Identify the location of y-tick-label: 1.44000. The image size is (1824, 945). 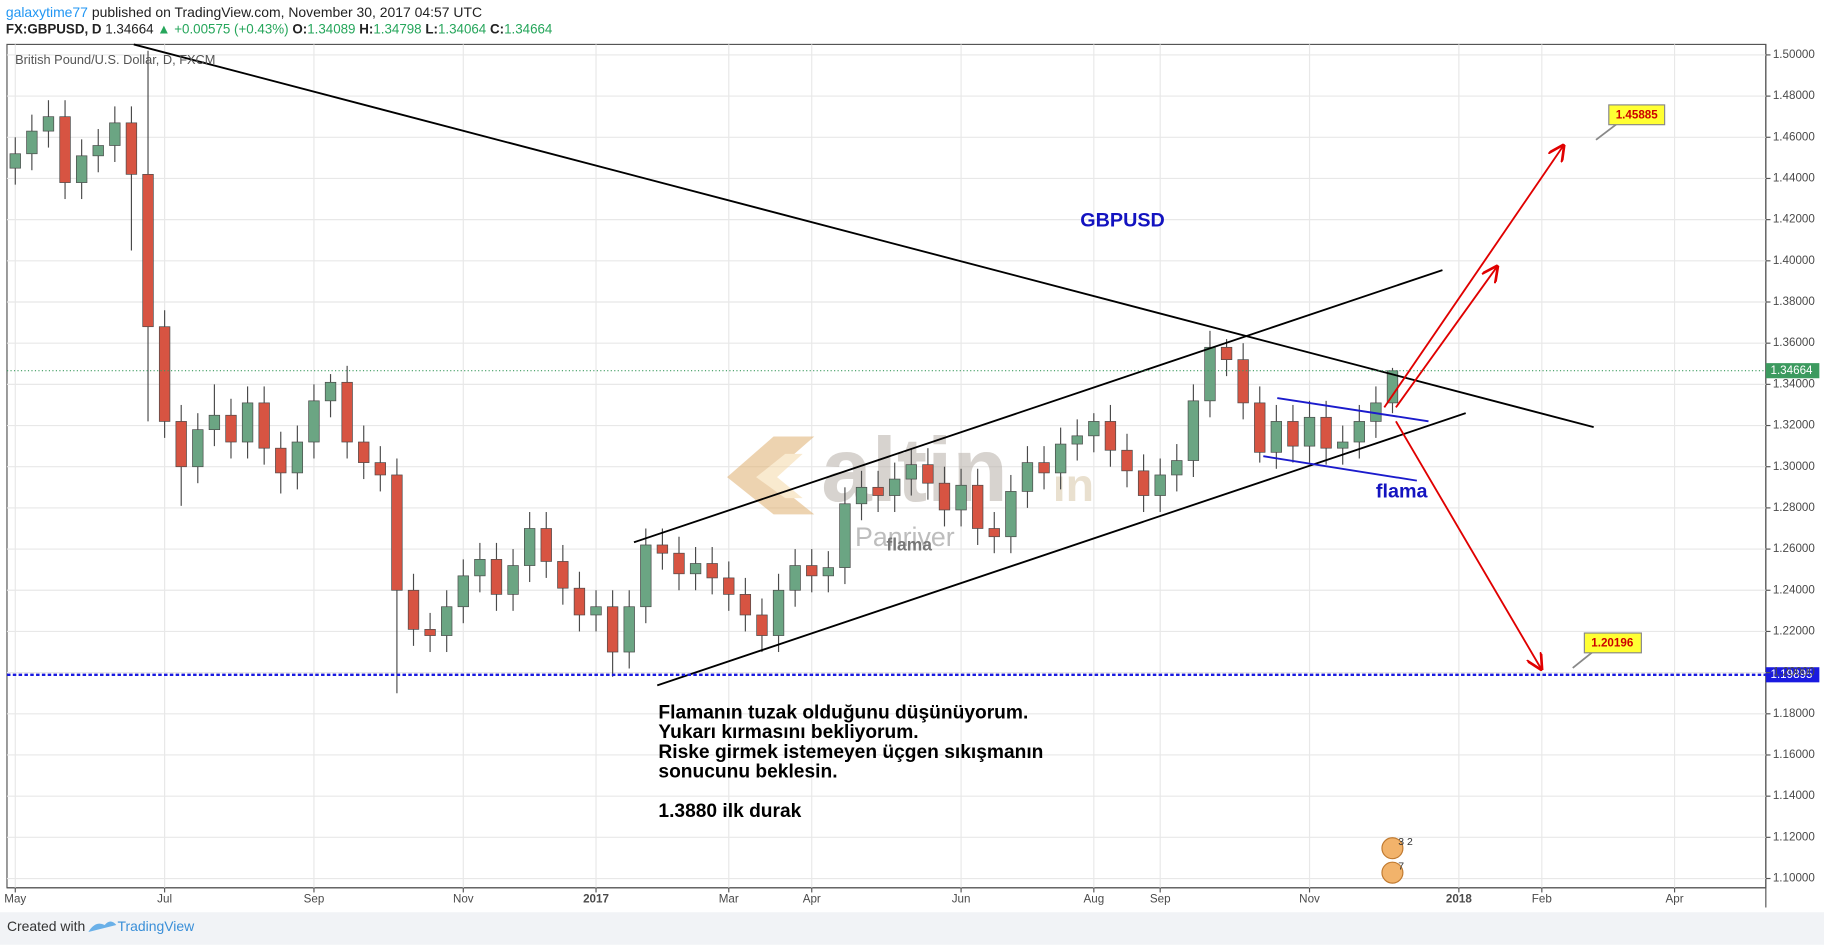
(1794, 178).